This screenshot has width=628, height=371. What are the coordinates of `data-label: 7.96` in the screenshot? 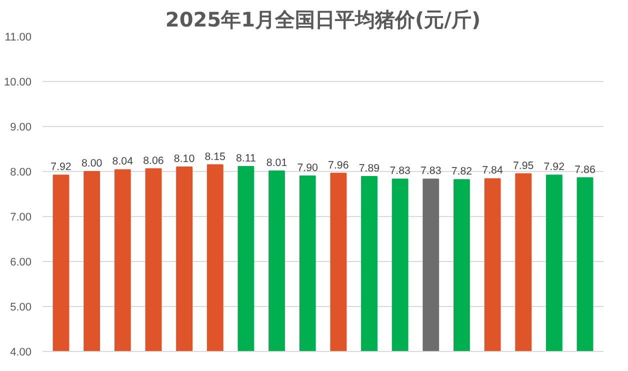 It's located at (338, 165).